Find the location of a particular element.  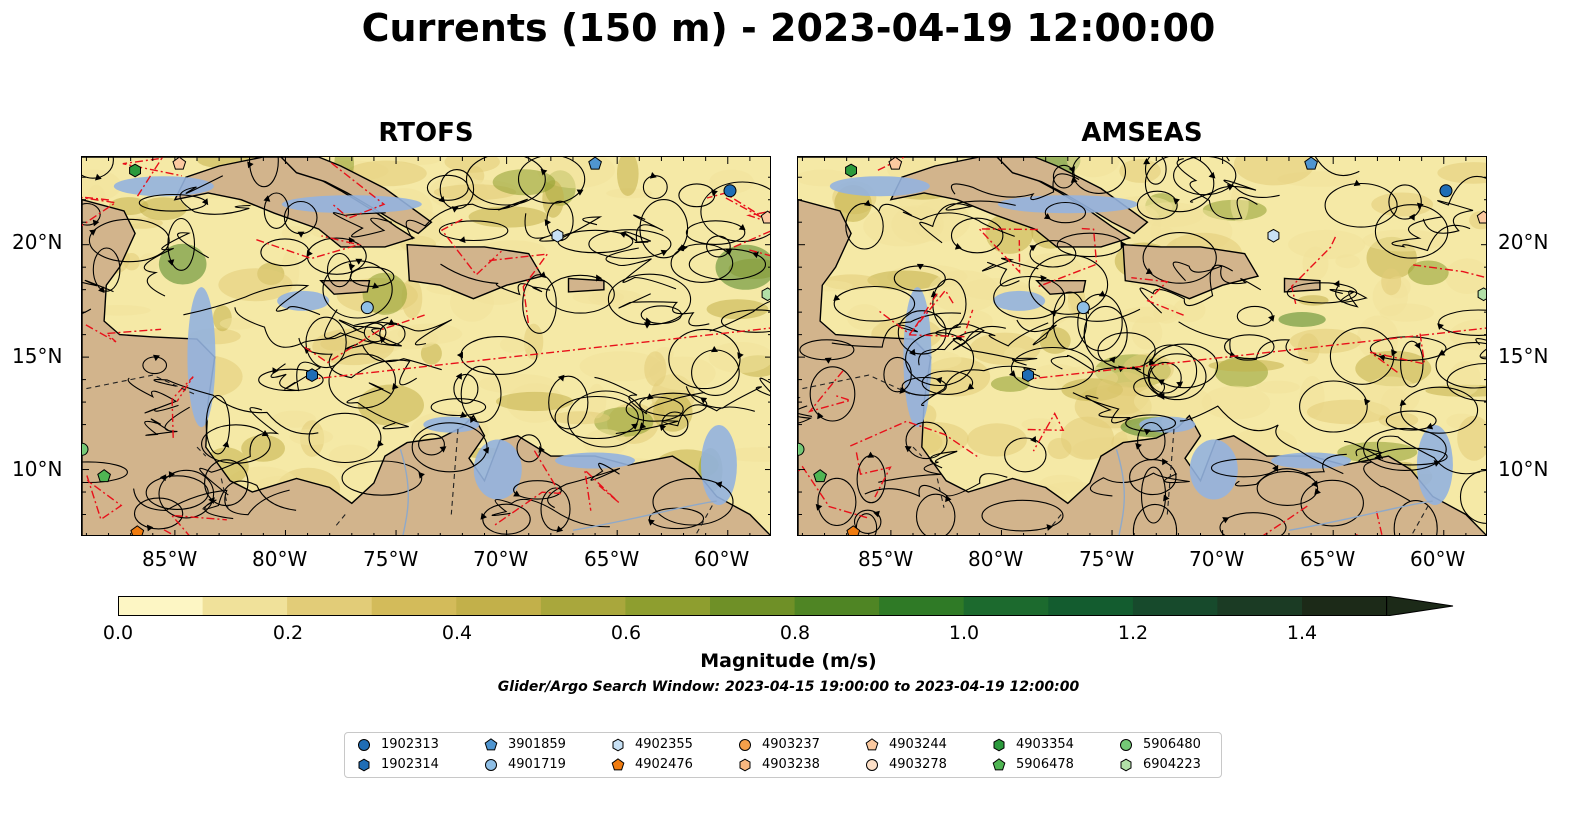

colorbar-tick: 0.8 is located at coordinates (795, 633).